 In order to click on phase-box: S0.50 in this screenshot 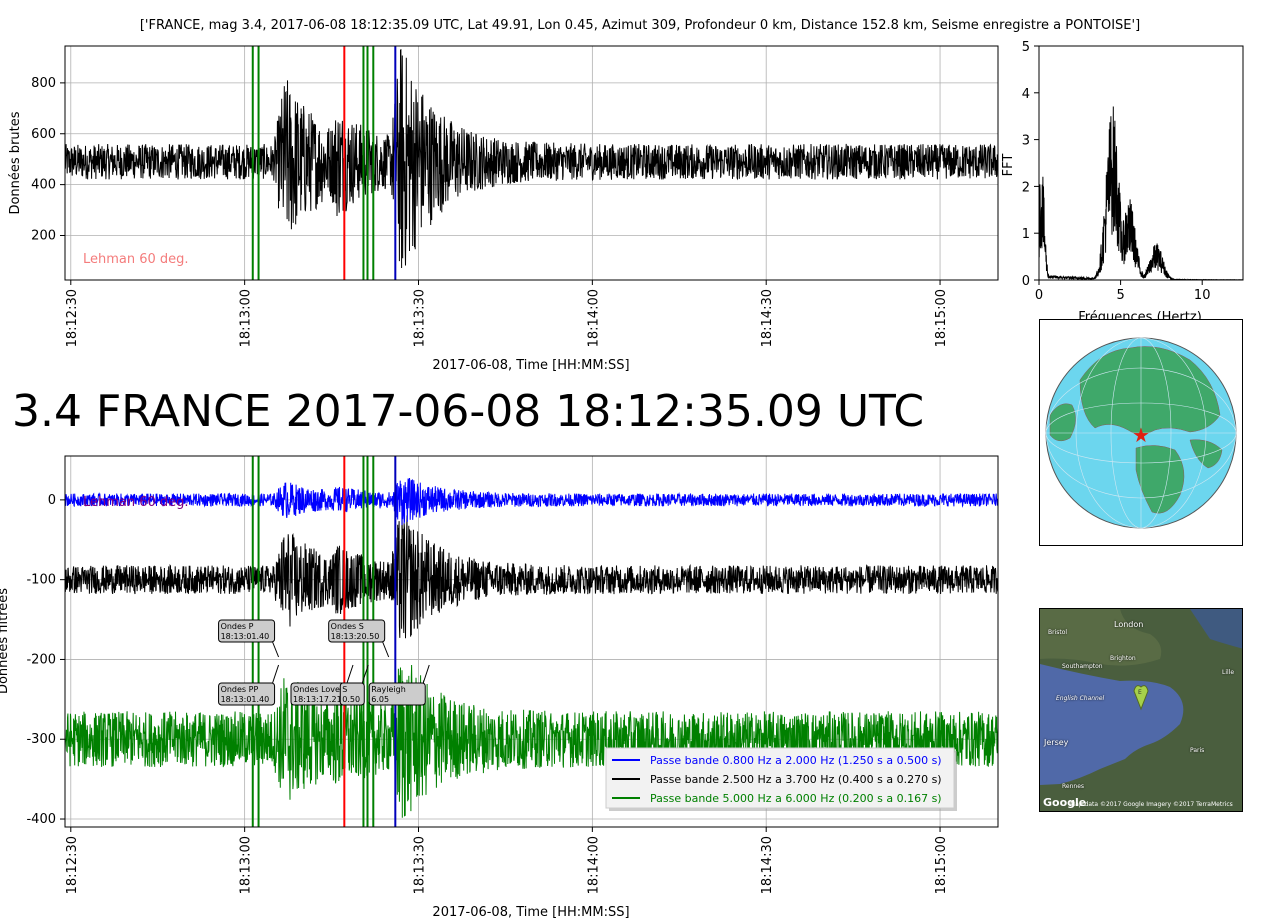, I will do `click(354, 685)`.